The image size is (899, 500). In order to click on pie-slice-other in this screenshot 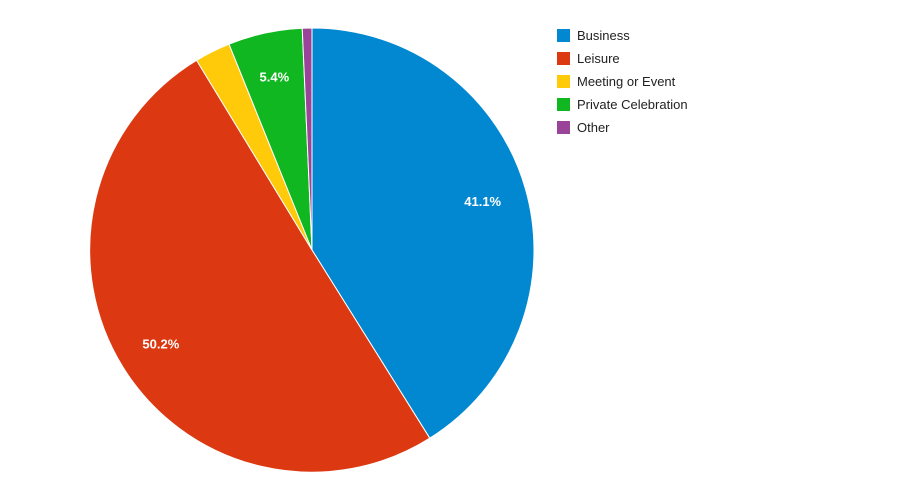, I will do `click(307, 139)`.